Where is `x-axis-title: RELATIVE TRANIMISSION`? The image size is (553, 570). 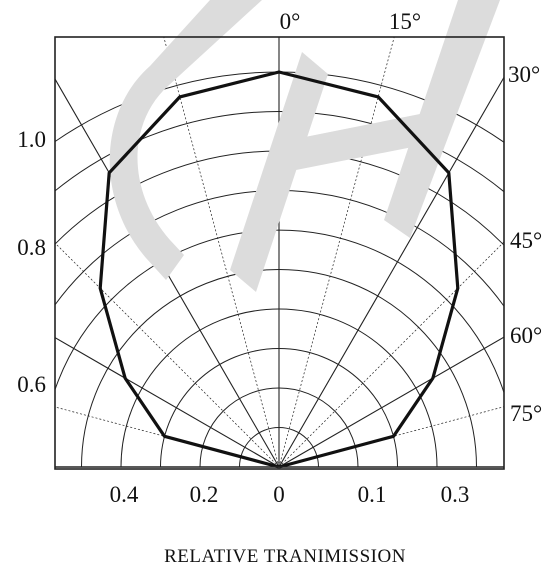
x-axis-title: RELATIVE TRANIMISSION is located at coordinates (285, 556).